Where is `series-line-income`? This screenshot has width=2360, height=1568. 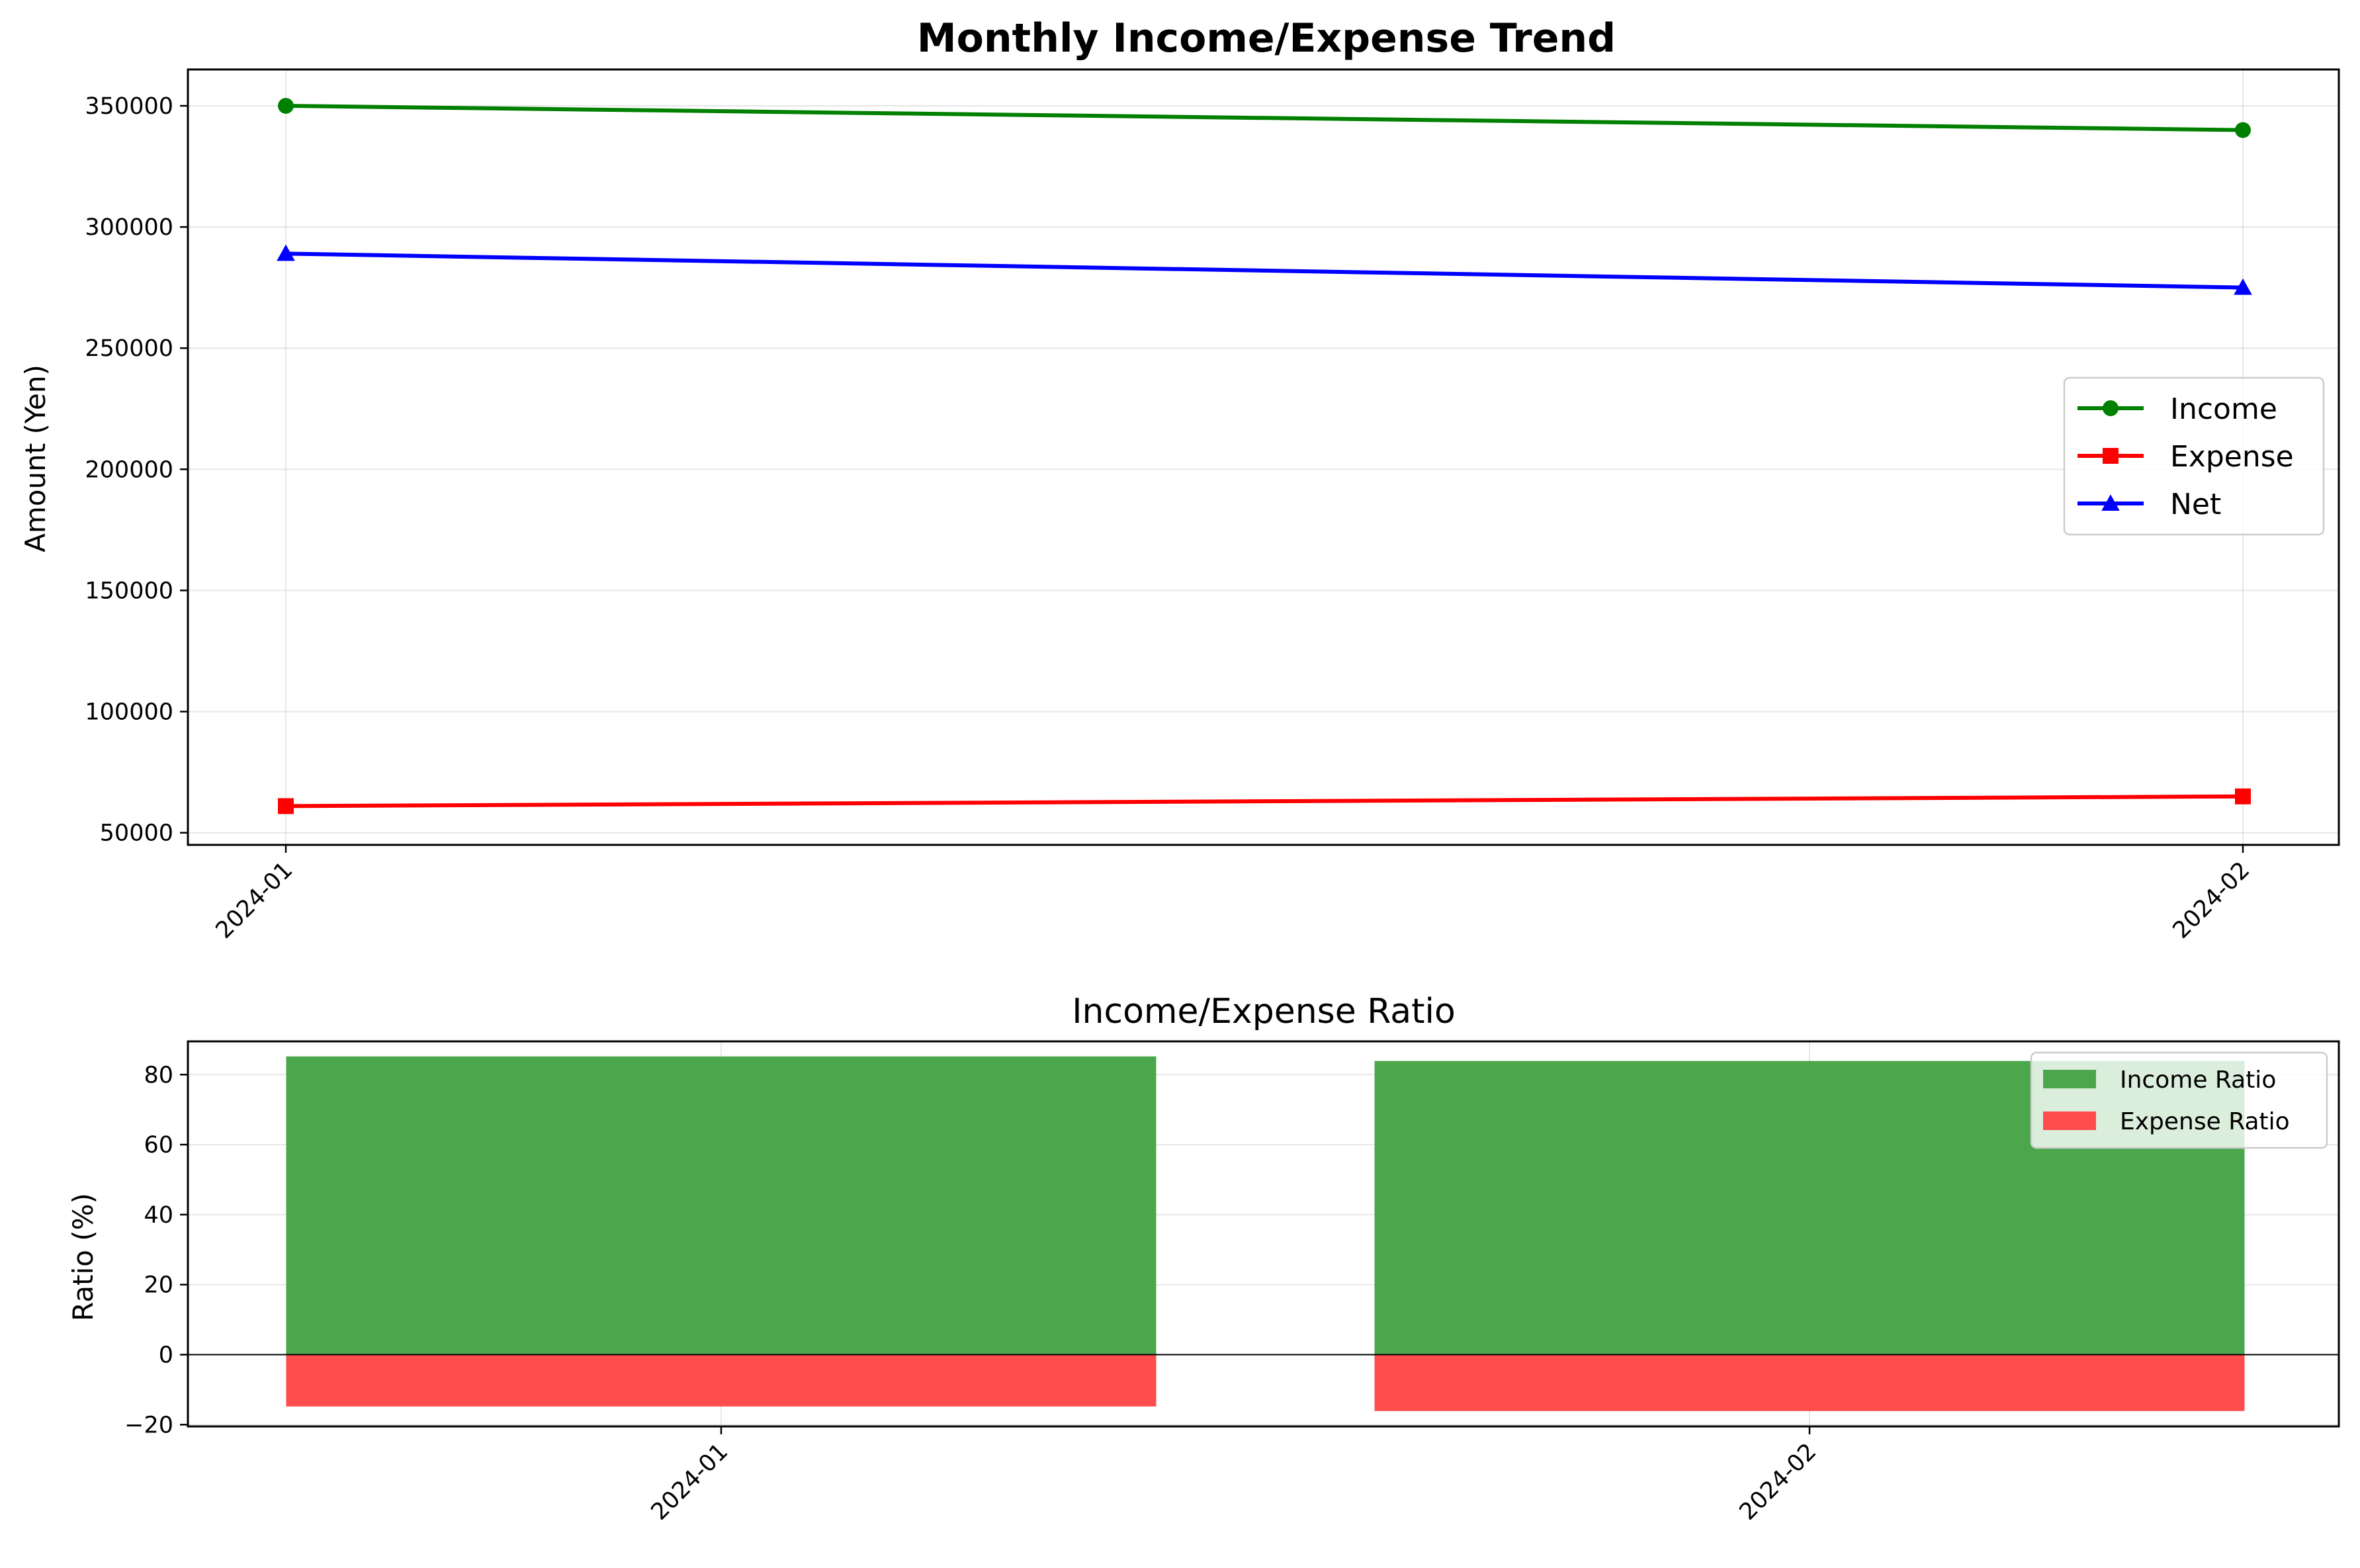 series-line-income is located at coordinates (1264, 118).